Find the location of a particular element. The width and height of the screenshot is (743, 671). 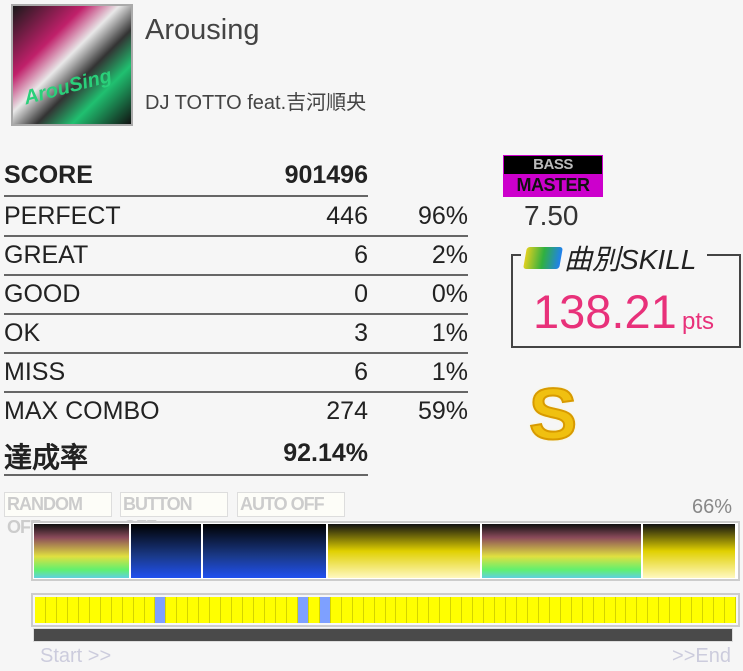

progress-percent: 66% is located at coordinates (711, 507).